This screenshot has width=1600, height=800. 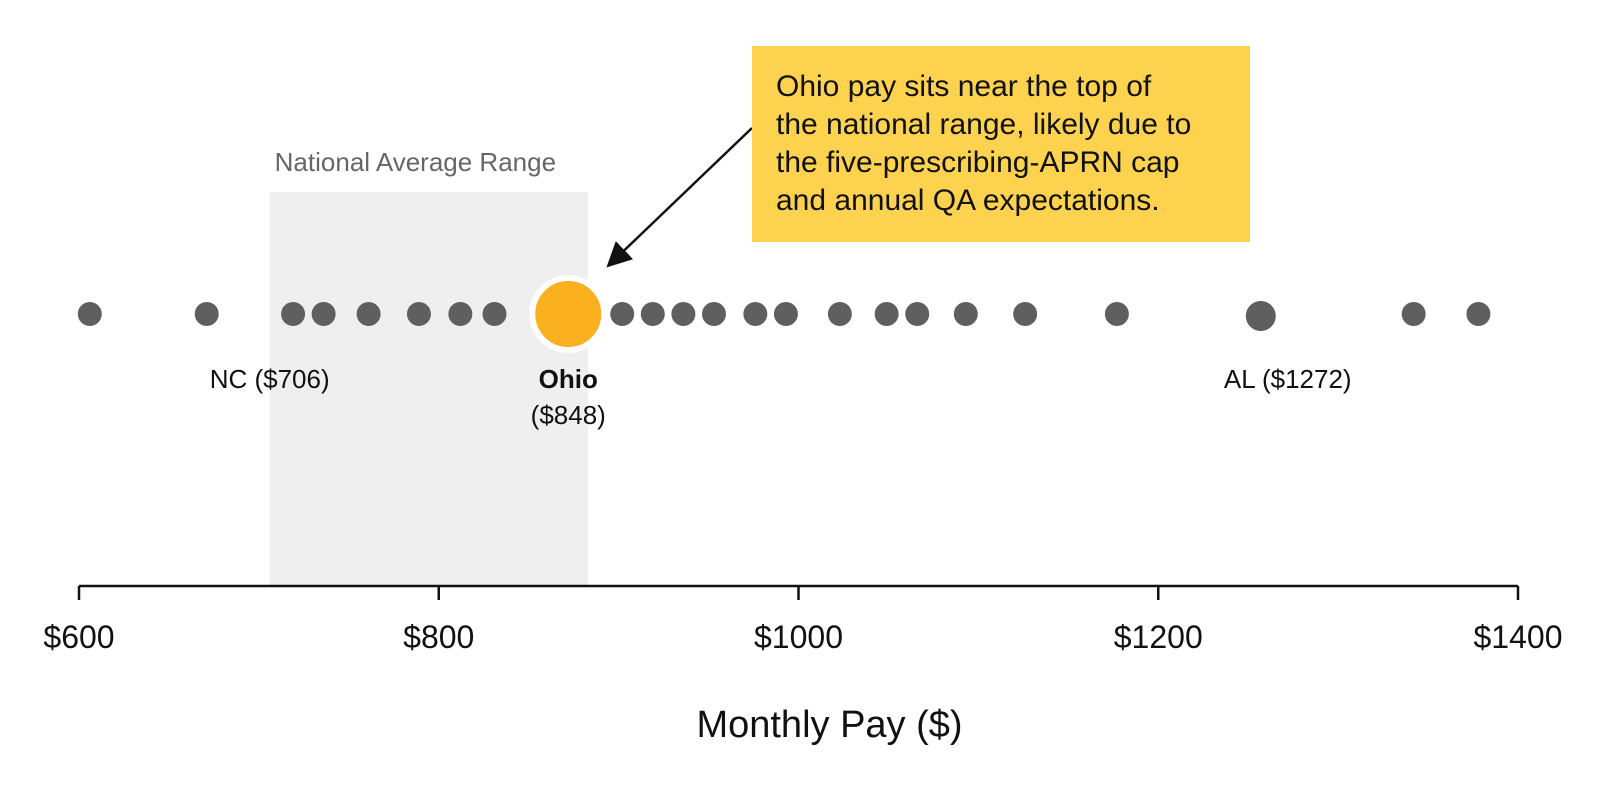 What do you see at coordinates (968, 200) in the screenshot?
I see `annotation-line: and annual QA expectations.` at bounding box center [968, 200].